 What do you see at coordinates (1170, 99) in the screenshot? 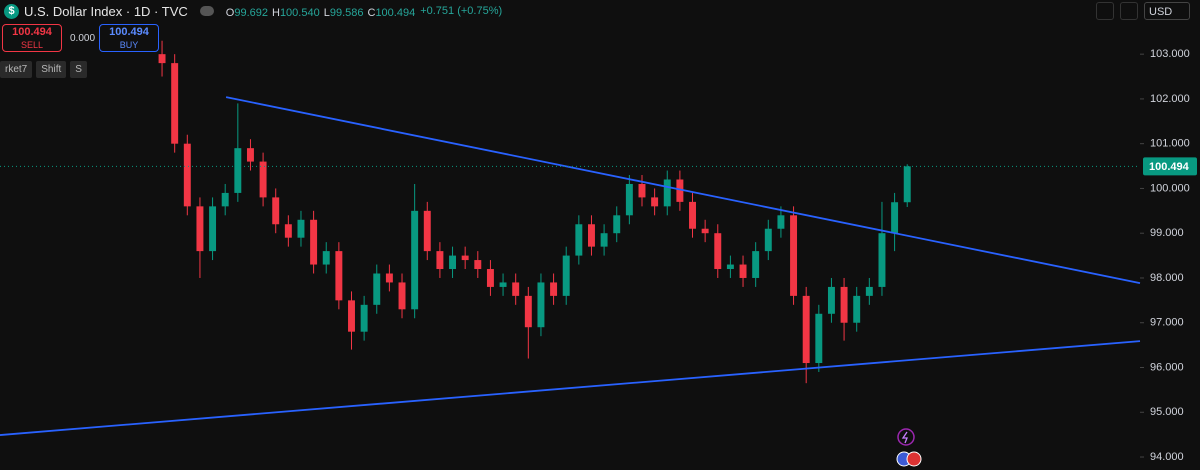
I see `y-tick-label: 102.000` at bounding box center [1170, 99].